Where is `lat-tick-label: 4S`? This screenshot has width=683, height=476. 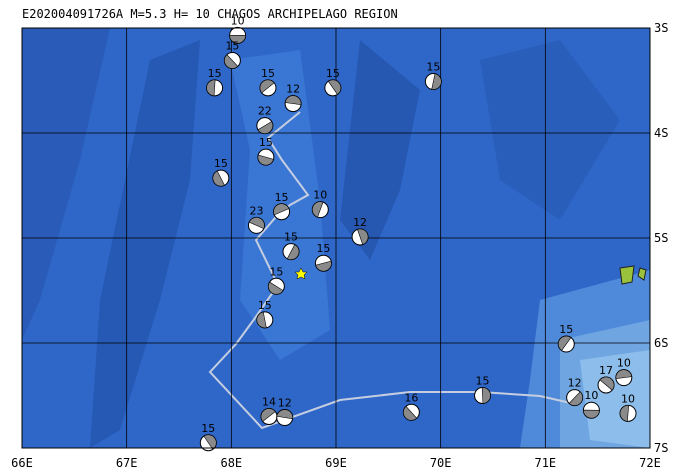 lat-tick-label: 4S is located at coordinates (661, 133).